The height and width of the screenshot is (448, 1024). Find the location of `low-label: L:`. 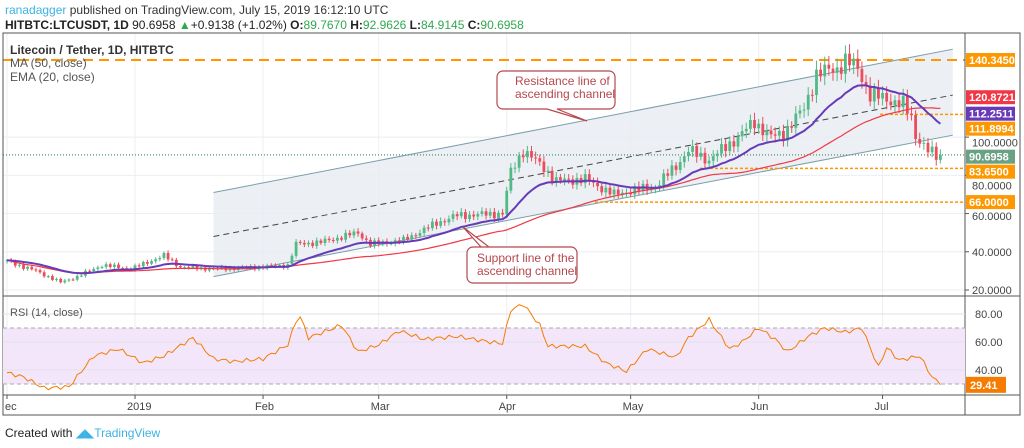

low-label: L: is located at coordinates (415, 25).